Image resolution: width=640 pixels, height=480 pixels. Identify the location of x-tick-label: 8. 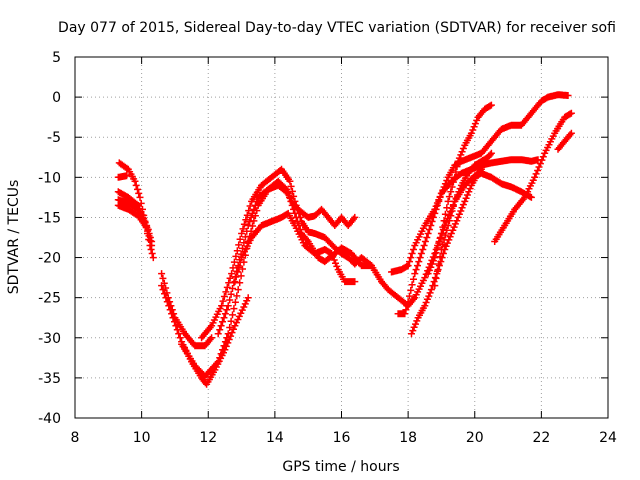
(75, 438).